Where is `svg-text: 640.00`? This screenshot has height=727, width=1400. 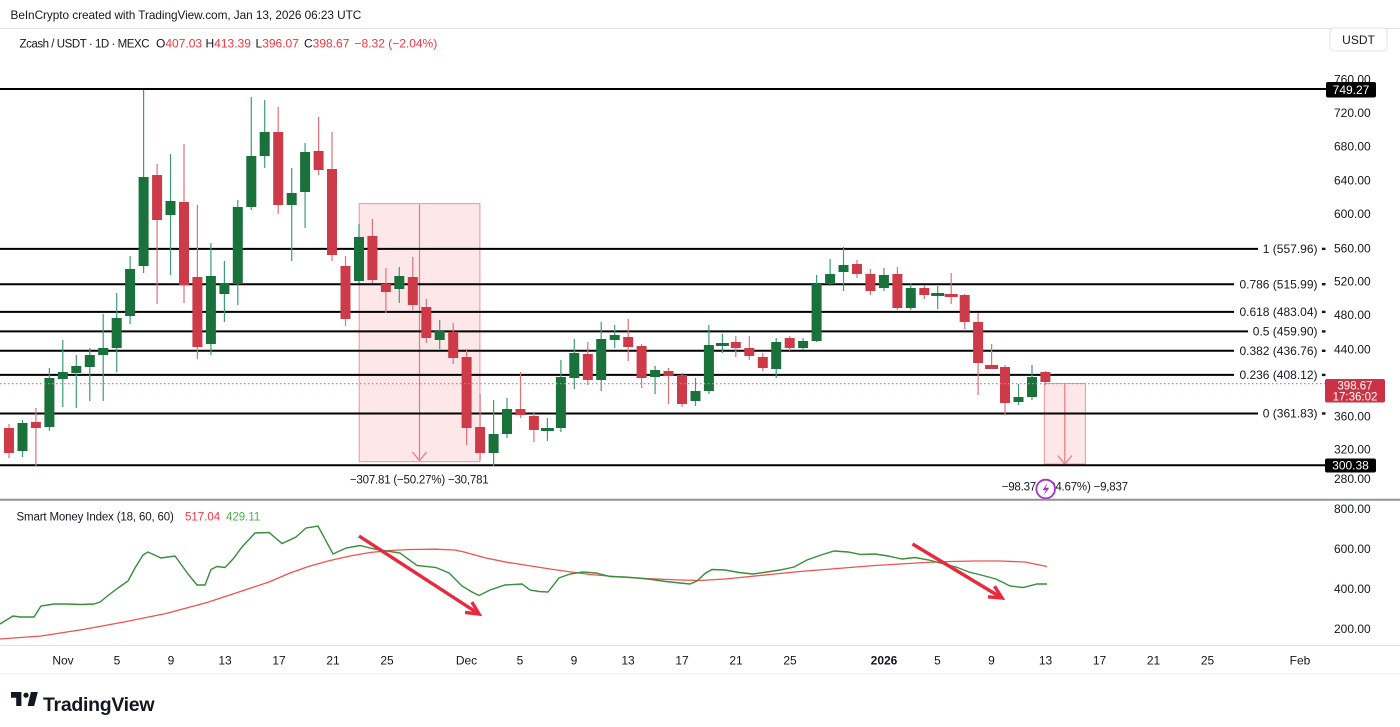 svg-text: 640.00 is located at coordinates (1352, 180).